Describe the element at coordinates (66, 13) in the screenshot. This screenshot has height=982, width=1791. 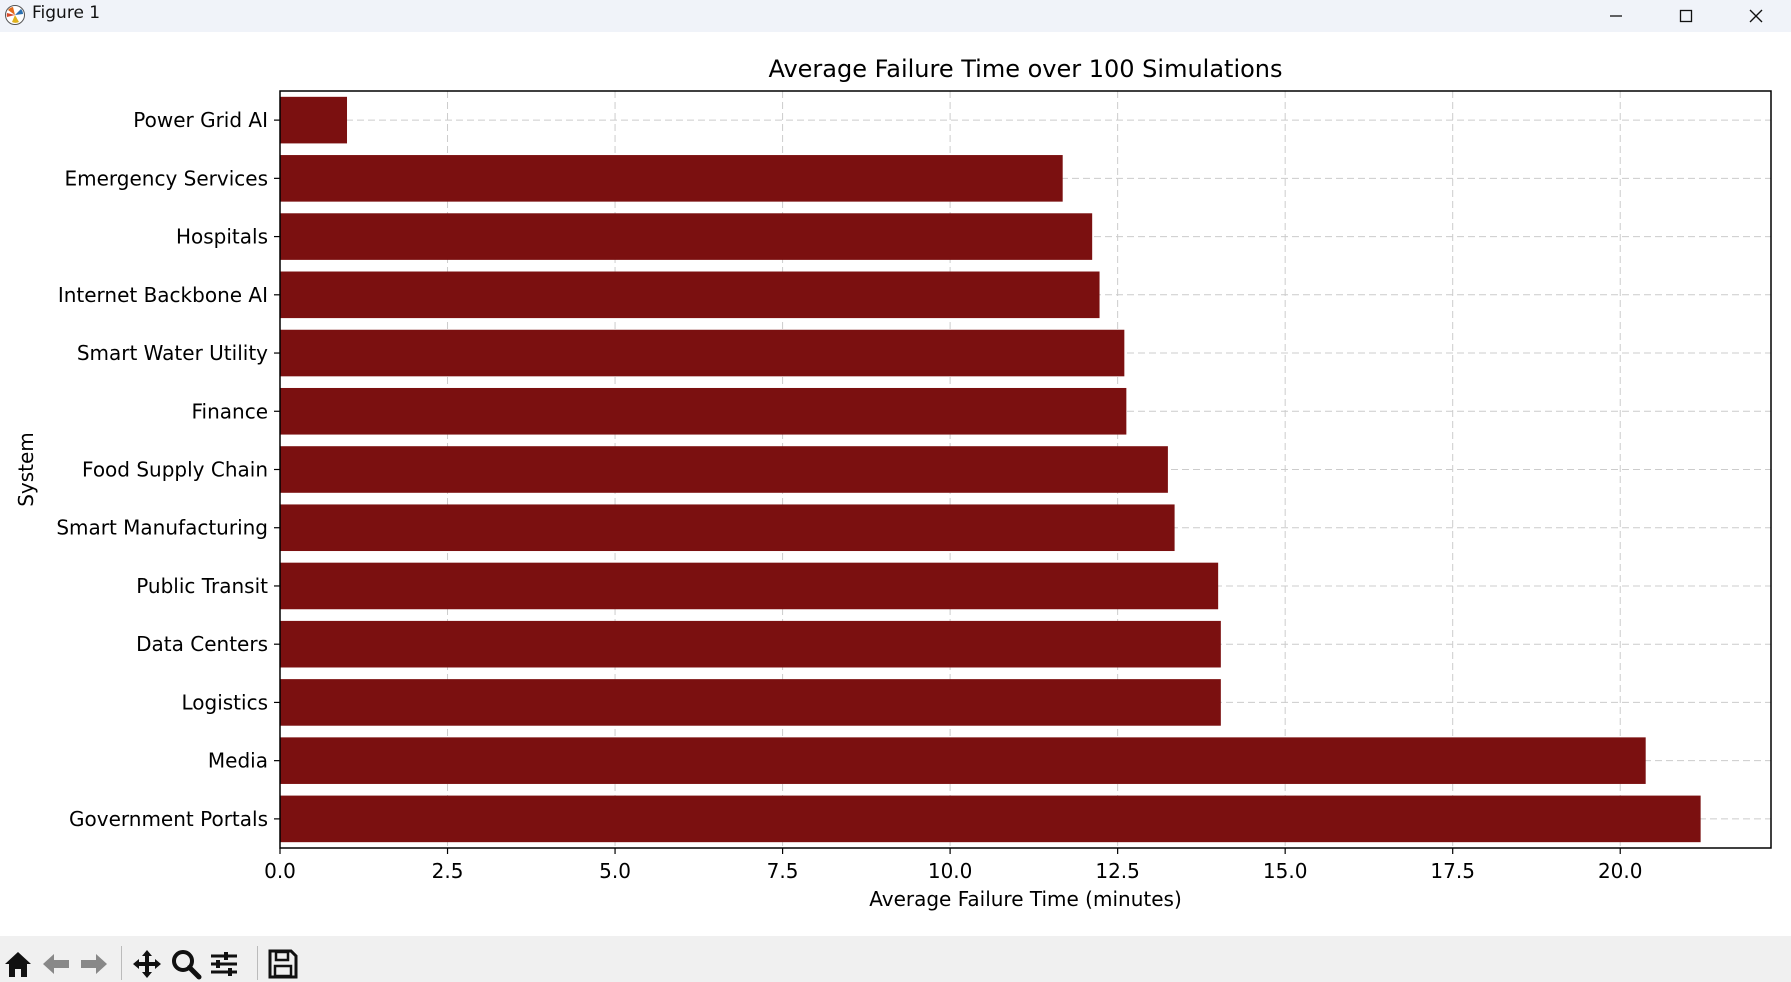
I see `window-title: Figure 1` at that location.